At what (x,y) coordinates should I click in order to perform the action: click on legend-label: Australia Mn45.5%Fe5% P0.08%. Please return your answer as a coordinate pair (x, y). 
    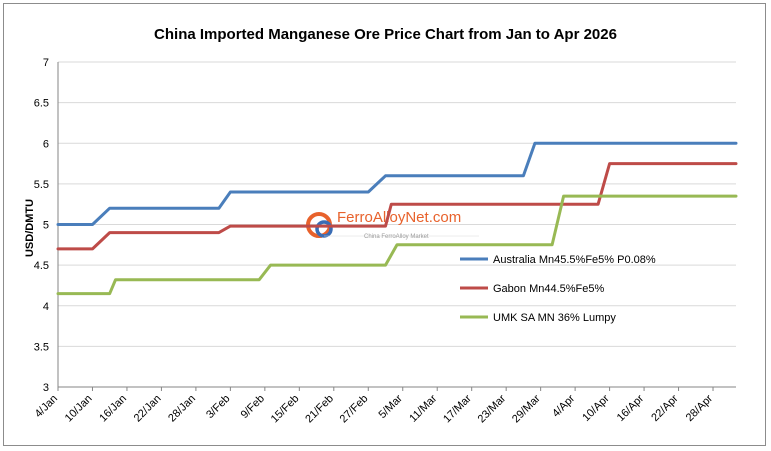
    Looking at the image, I should click on (574, 260).